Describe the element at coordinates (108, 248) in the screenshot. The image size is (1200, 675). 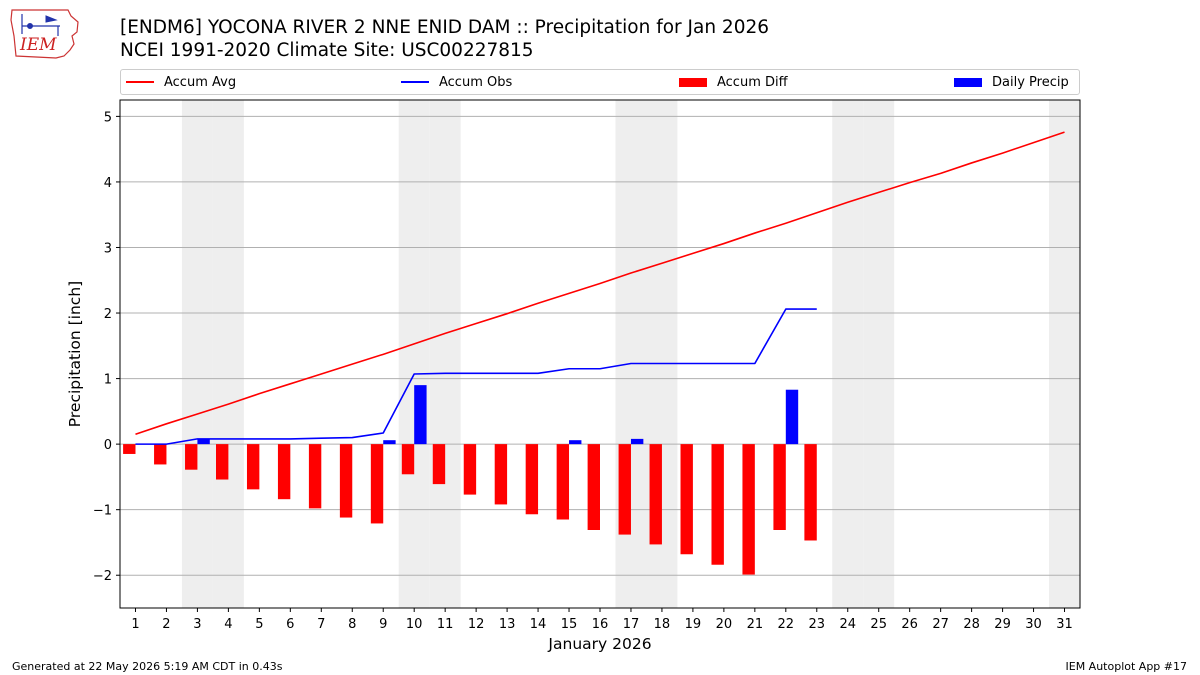
I see `y-tick-label: 3` at that location.